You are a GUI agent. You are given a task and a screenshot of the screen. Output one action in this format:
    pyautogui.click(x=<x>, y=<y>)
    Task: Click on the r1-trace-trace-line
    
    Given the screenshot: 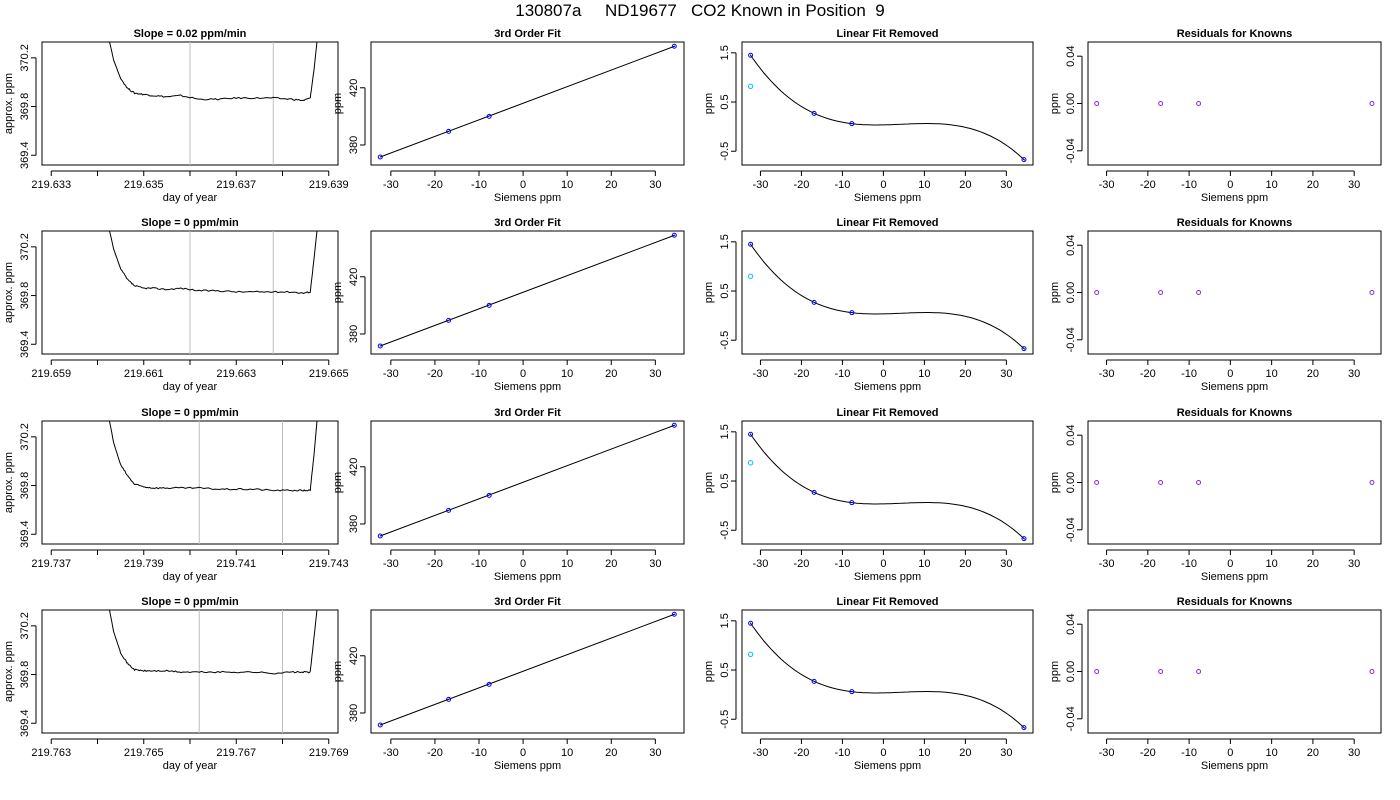 What is the action you would take?
    pyautogui.click(x=213, y=72)
    